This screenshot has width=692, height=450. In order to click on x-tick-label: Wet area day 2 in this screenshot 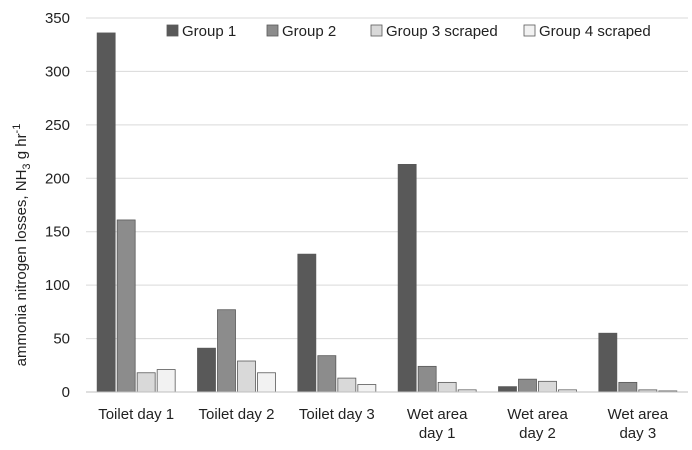, I will do `click(537, 424)`.